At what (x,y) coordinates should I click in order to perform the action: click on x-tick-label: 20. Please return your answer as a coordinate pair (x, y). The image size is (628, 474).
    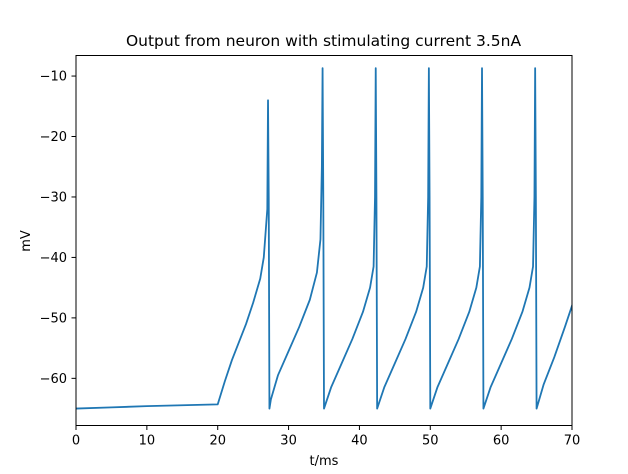
    Looking at the image, I should click on (217, 441).